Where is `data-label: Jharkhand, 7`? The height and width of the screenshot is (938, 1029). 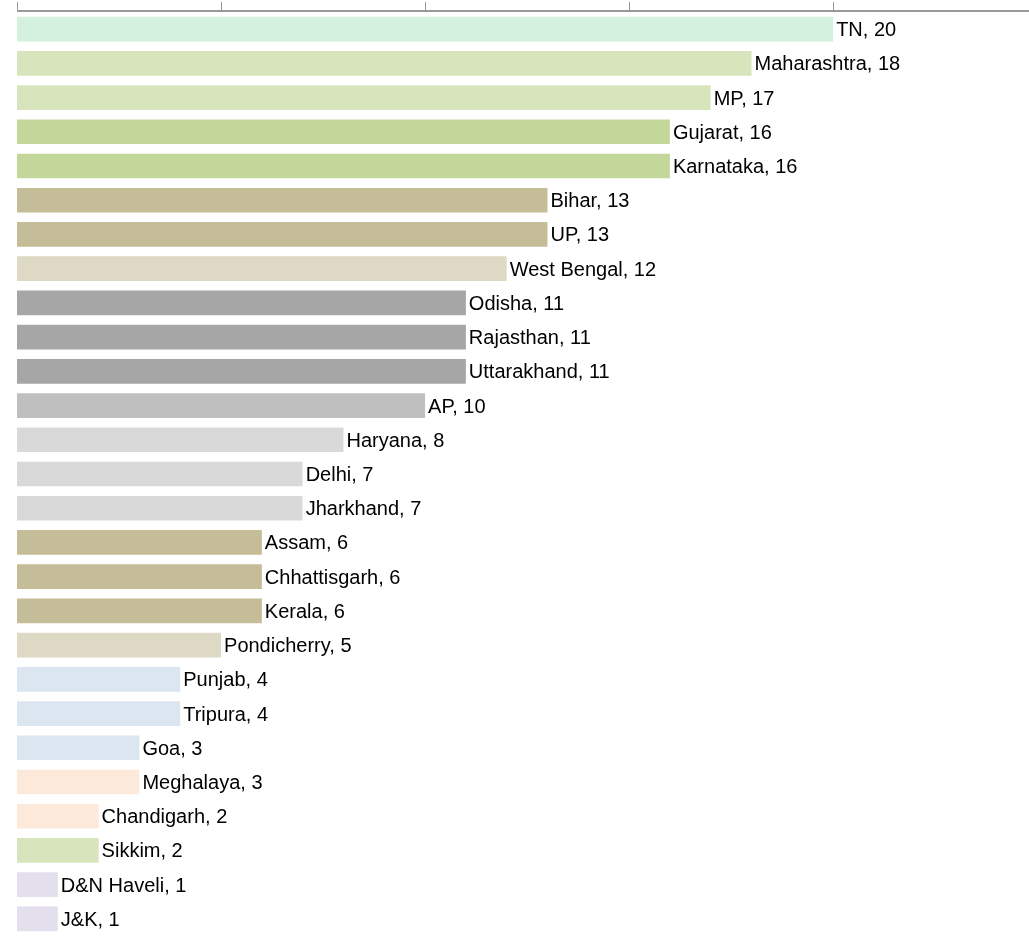
data-label: Jharkhand, 7 is located at coordinates (363, 508).